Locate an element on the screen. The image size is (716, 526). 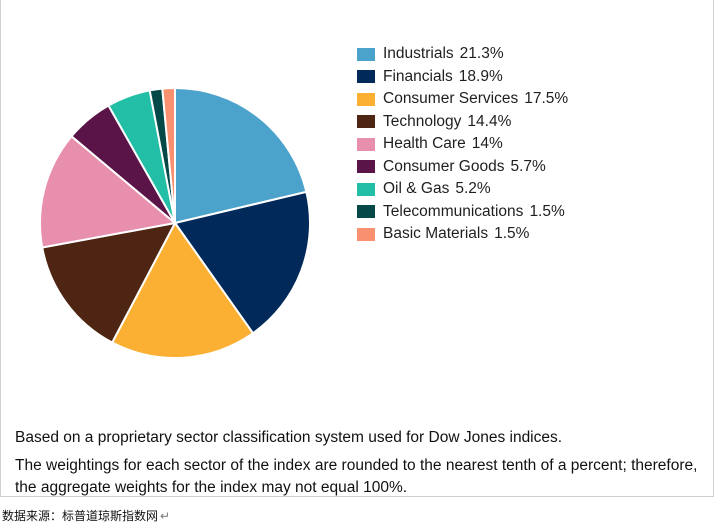
source-caption: 数据来源：标普道琼斯指数网 ↵ is located at coordinates (86, 515).